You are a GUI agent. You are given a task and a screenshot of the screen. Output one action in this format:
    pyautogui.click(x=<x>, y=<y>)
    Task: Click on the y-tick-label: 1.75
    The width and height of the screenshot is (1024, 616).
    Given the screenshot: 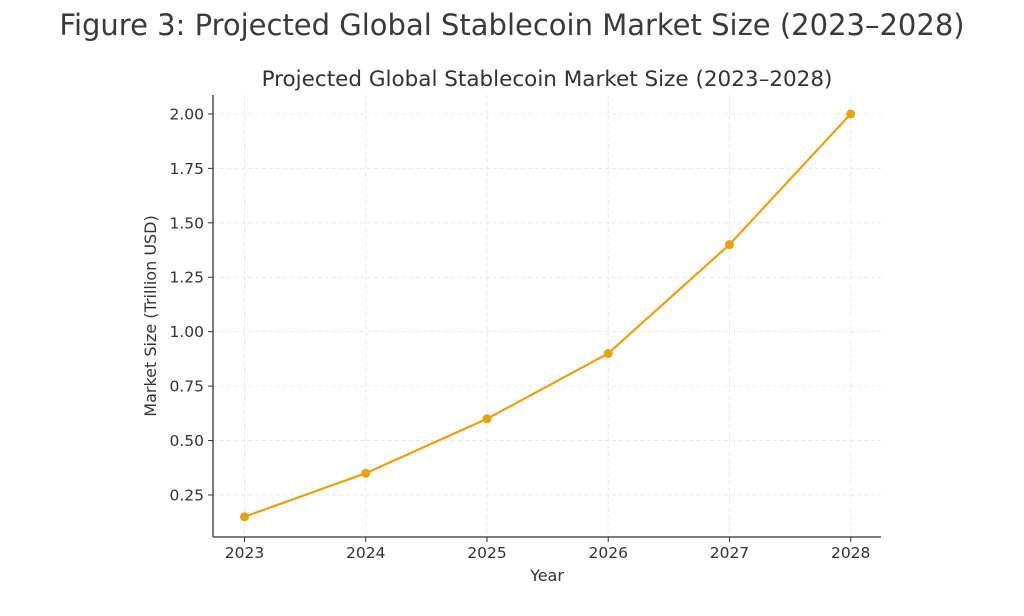 What is the action you would take?
    pyautogui.click(x=186, y=169)
    